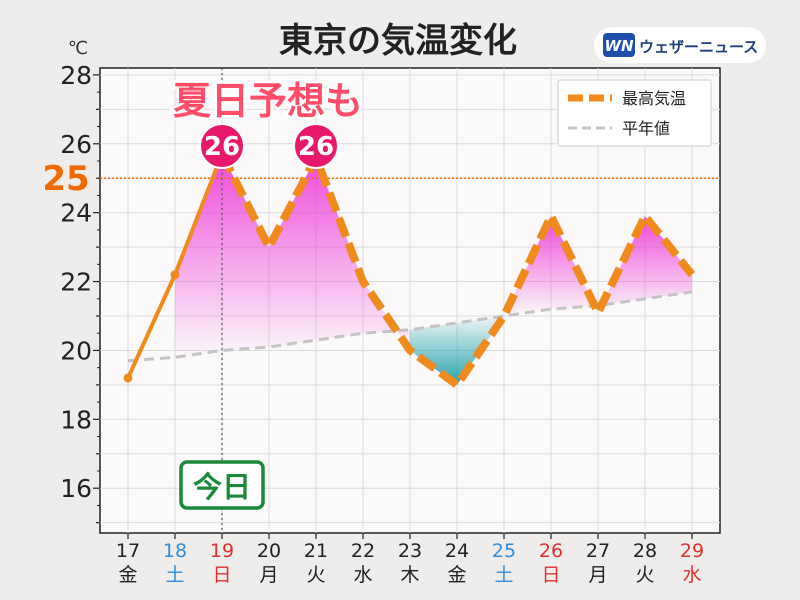 The height and width of the screenshot is (600, 800). I want to click on y-tick-label: 28, so click(76, 75).